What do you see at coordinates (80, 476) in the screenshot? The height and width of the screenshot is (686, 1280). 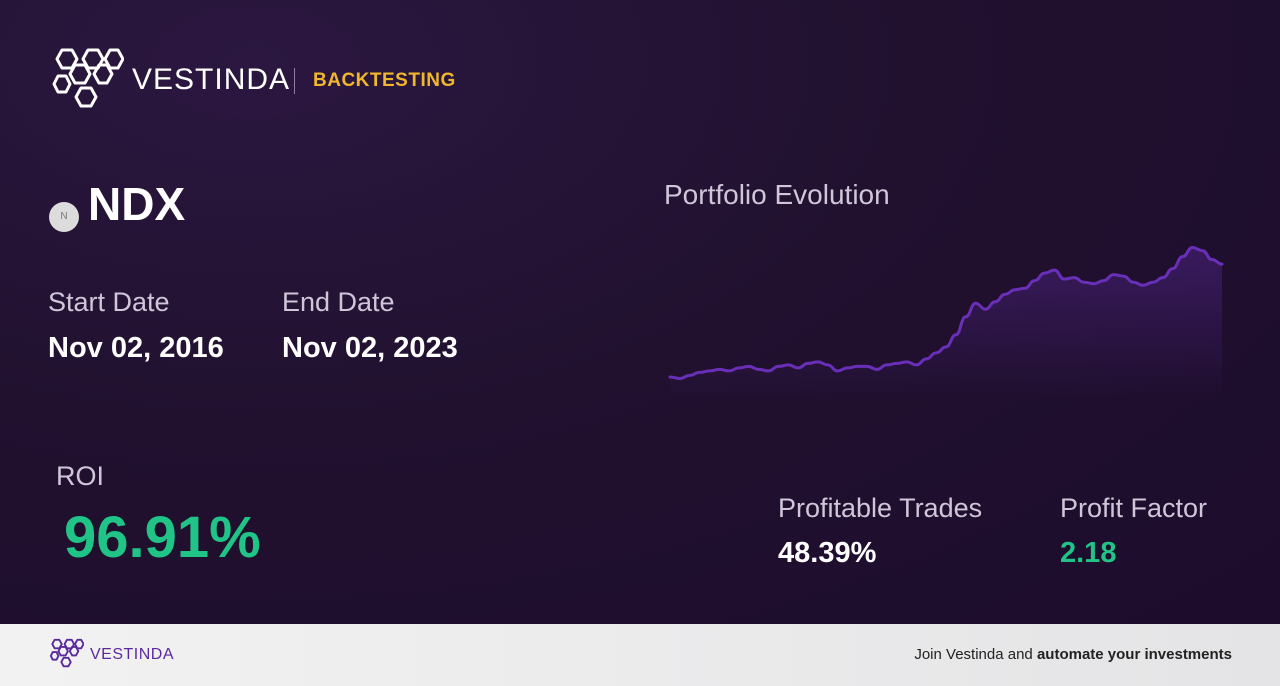 I see `roi-label: ROI` at bounding box center [80, 476].